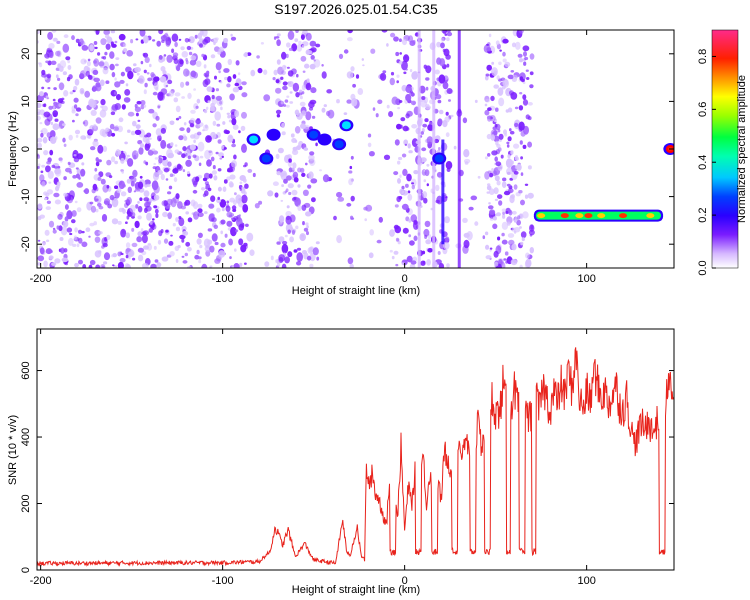  Describe the element at coordinates (26, 503) in the screenshot. I see `y-tick-label: 200` at that location.